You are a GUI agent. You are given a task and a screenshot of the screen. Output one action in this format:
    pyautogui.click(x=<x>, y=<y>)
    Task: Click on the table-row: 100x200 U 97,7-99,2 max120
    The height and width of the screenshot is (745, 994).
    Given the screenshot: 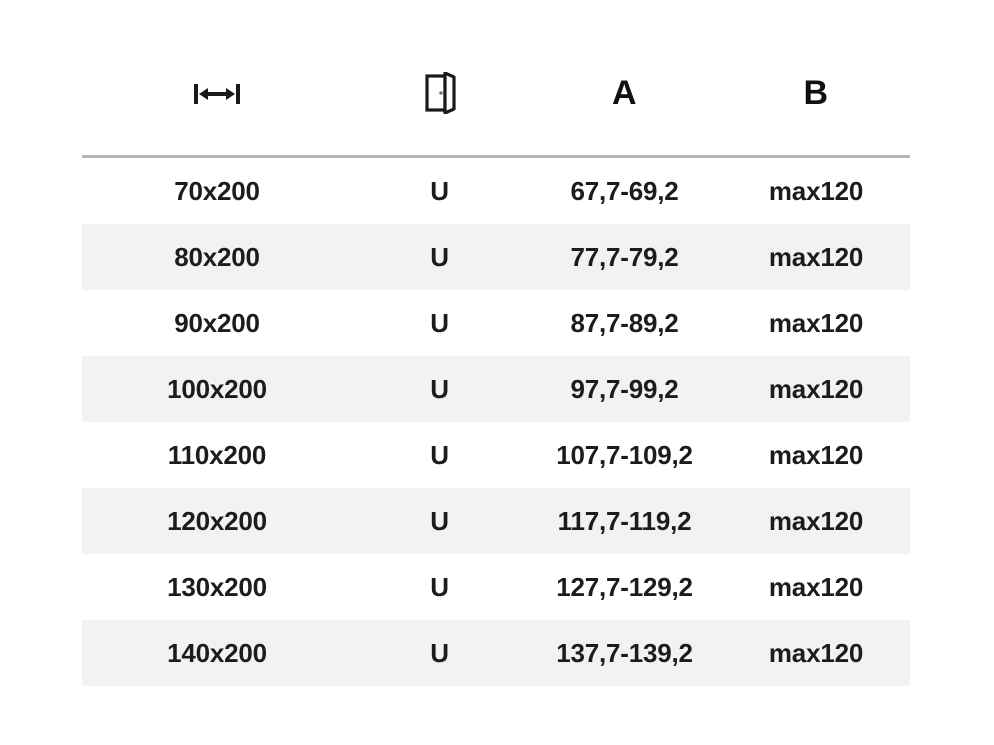 What is the action you would take?
    pyautogui.click(x=496, y=389)
    